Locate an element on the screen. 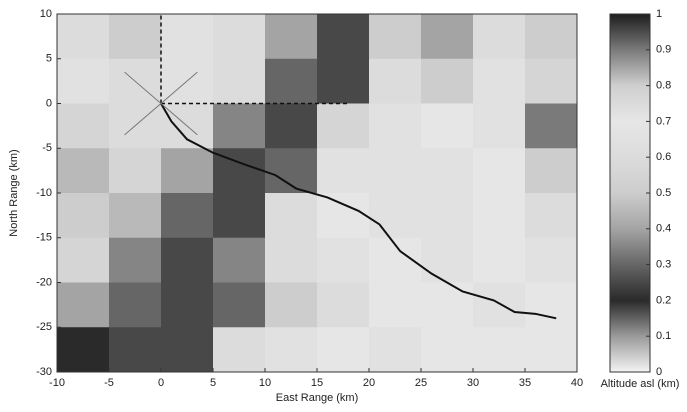 The image size is (687, 412). y-tick-label: -20 is located at coordinates (44, 282).